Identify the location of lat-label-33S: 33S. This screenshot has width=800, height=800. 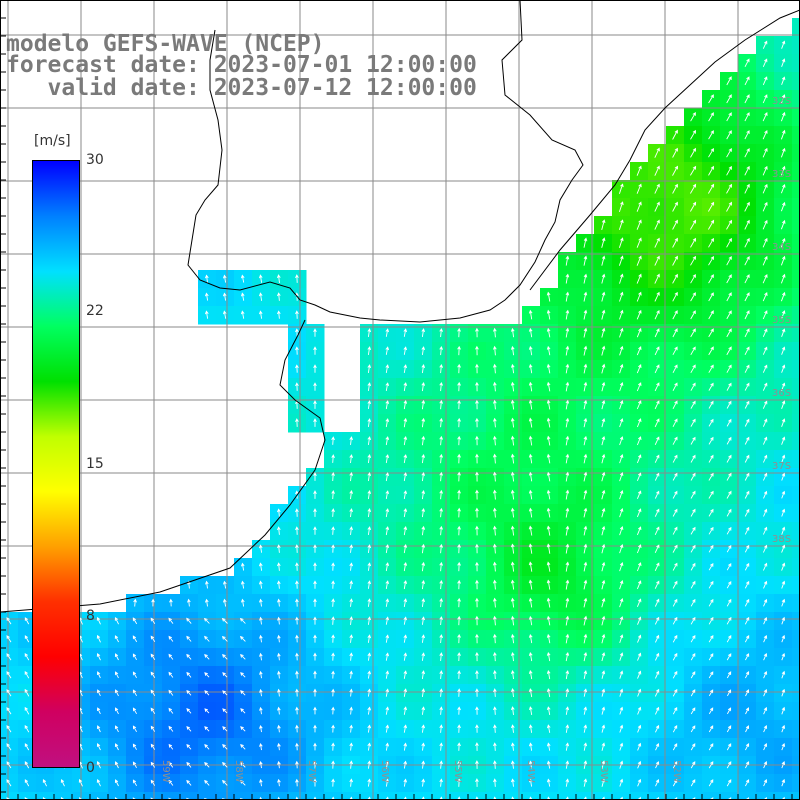
(781, 174).